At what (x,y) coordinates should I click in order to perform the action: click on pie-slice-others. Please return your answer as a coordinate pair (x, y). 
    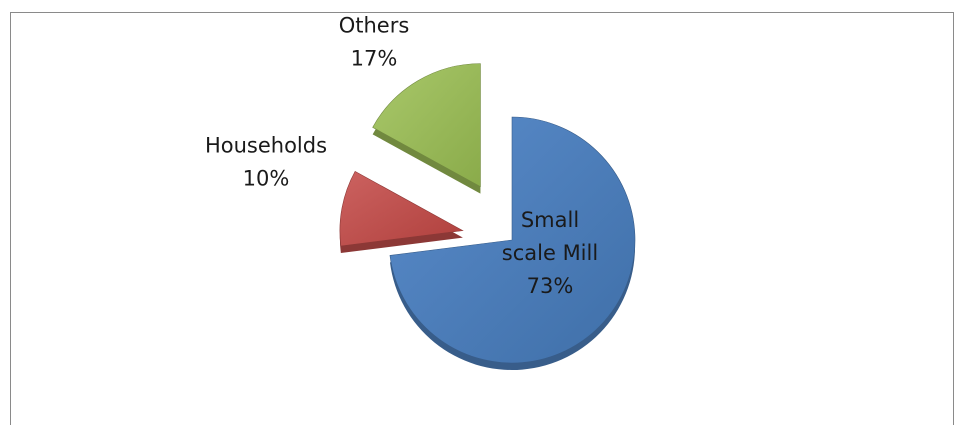
    Looking at the image, I should click on (426, 125).